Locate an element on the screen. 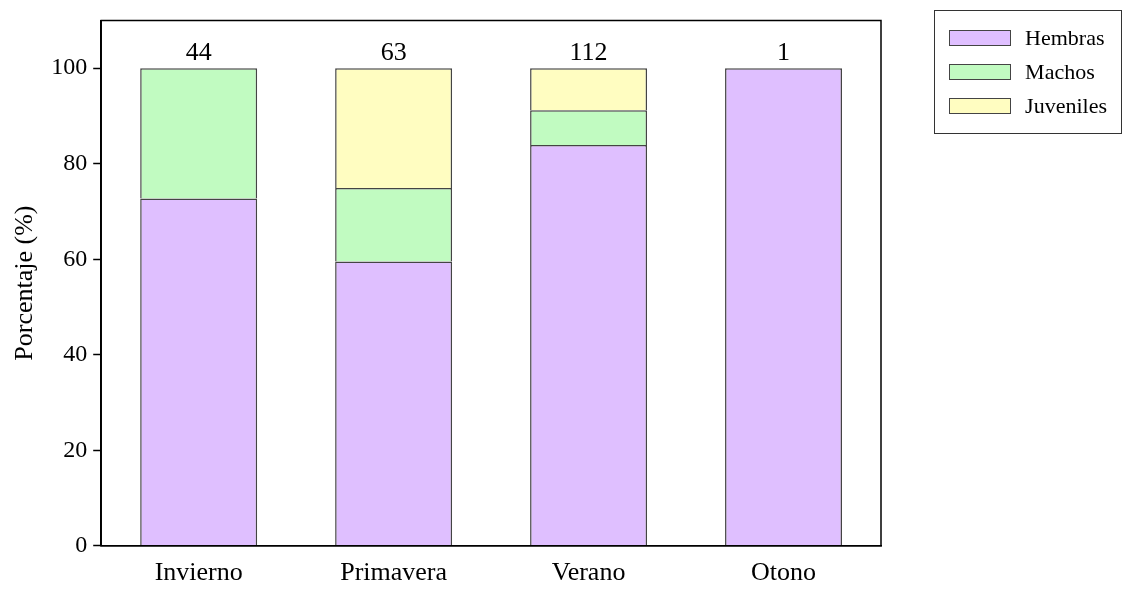 Image resolution: width=1126 pixels, height=605 pixels. y-tick-label: 80 is located at coordinates (75, 161).